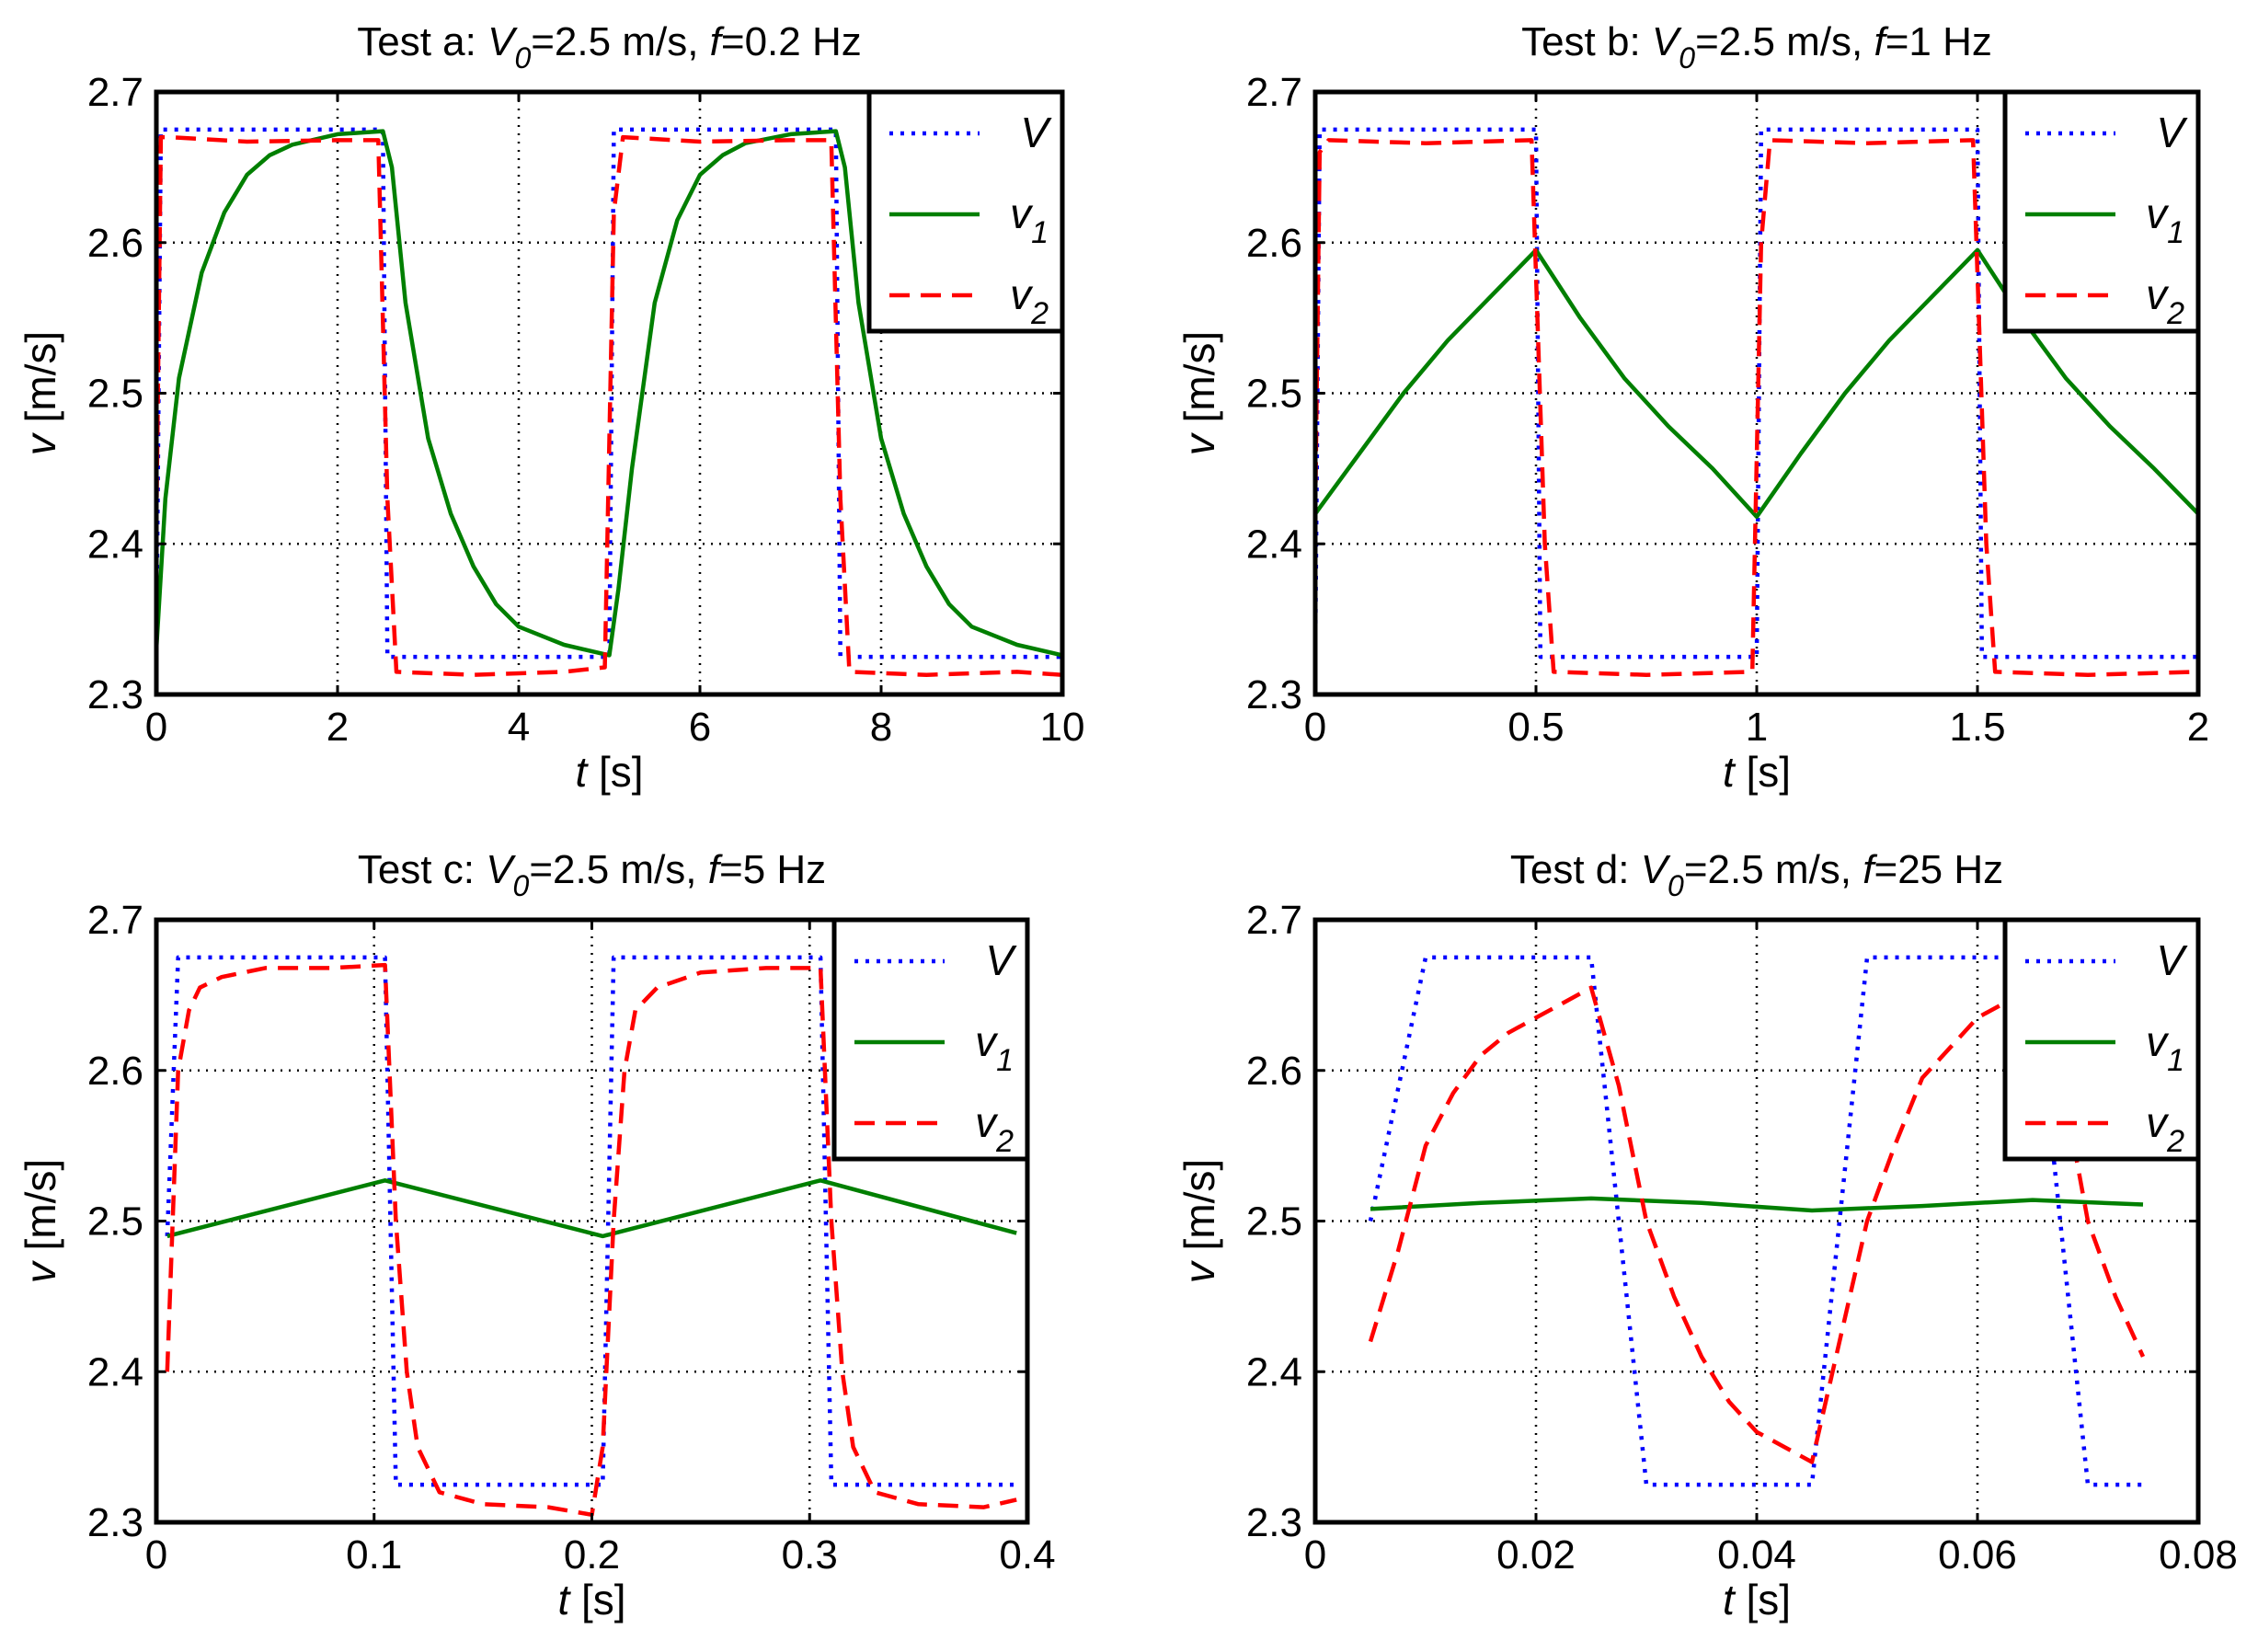 The width and height of the screenshot is (2258, 1652). What do you see at coordinates (1977, 1554) in the screenshot?
I see `x-tick-label: 0.06` at bounding box center [1977, 1554].